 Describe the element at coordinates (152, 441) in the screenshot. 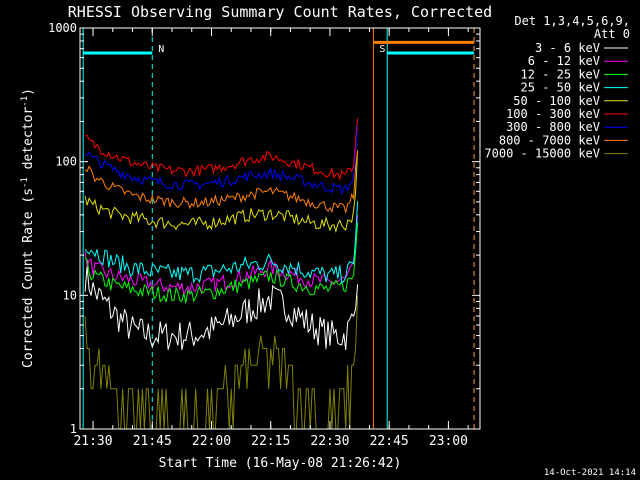

I see `x-tick-label: 21:45` at that location.